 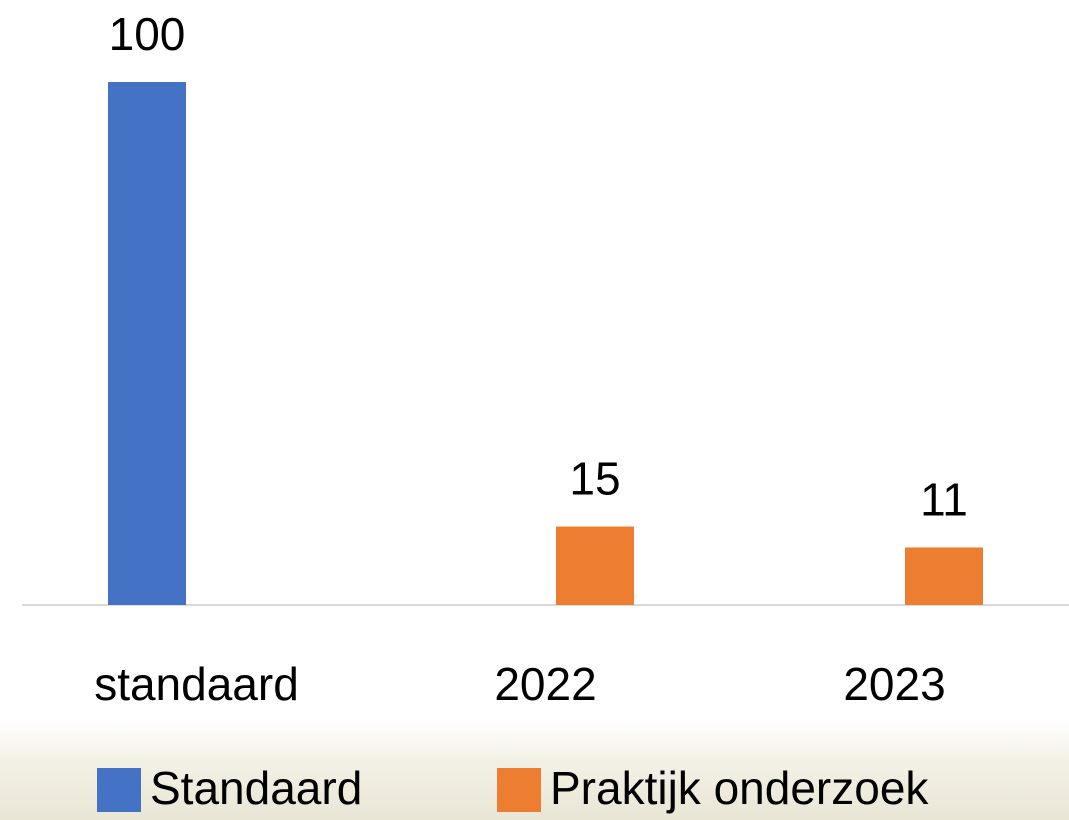 I want to click on x-tick-label: 2022, so click(x=545, y=684).